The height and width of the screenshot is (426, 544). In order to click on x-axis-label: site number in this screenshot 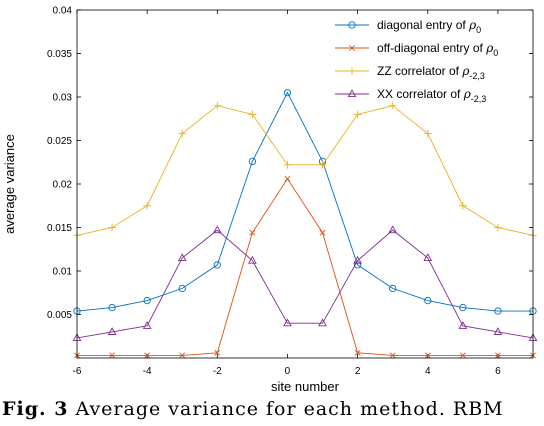, I will do `click(305, 386)`.